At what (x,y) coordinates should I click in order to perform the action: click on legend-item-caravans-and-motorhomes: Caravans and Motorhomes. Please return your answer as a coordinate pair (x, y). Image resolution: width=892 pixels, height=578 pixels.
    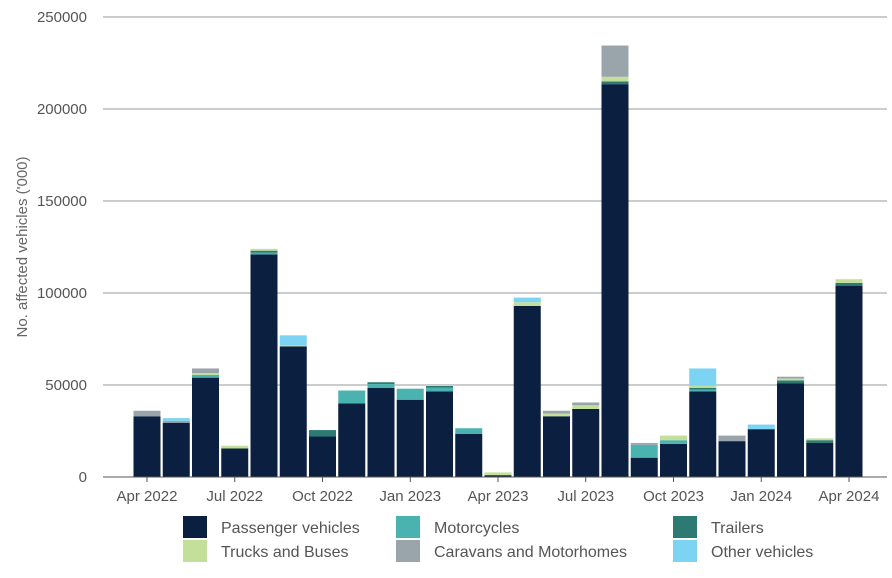
    Looking at the image, I should click on (511, 551).